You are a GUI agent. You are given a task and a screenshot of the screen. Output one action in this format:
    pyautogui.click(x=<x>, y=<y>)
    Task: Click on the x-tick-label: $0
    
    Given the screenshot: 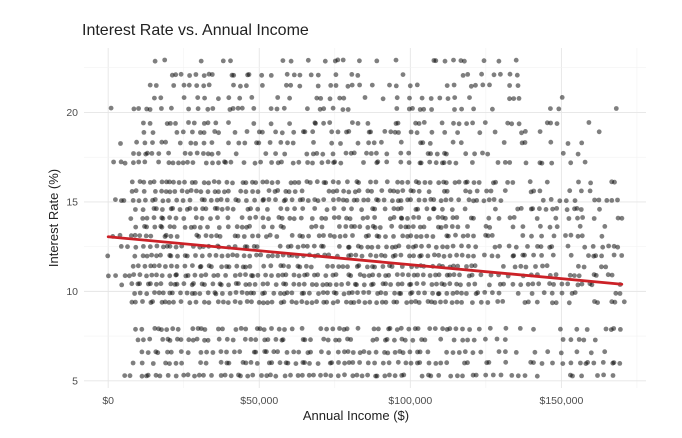 What is the action you would take?
    pyautogui.click(x=108, y=401)
    